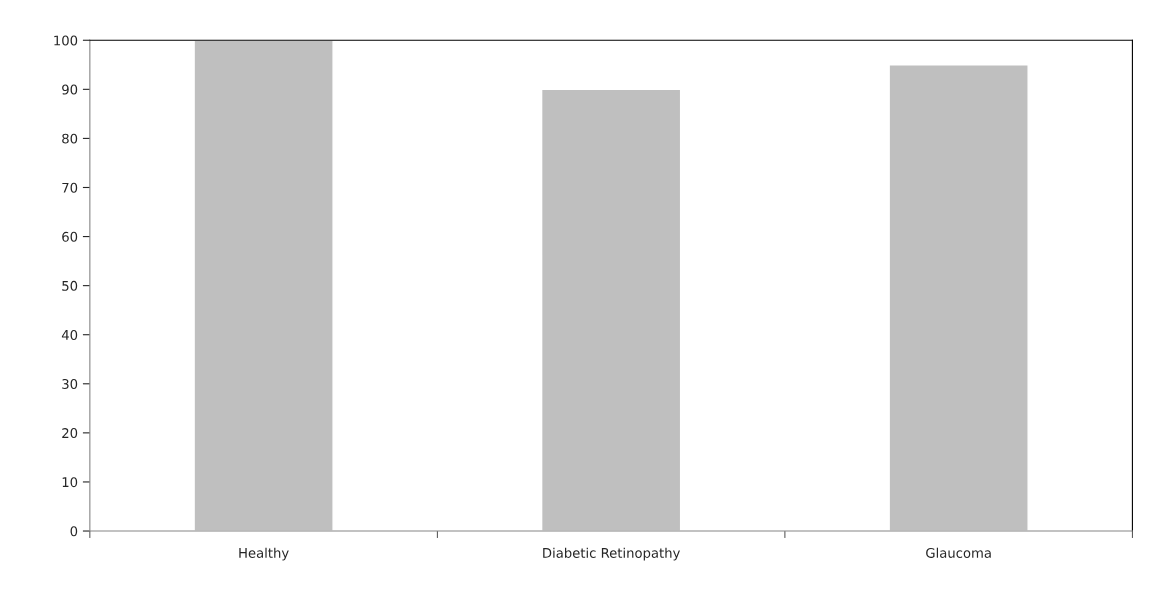  Describe the element at coordinates (70, 89) in the screenshot. I see `y-tick-label: 90` at that location.